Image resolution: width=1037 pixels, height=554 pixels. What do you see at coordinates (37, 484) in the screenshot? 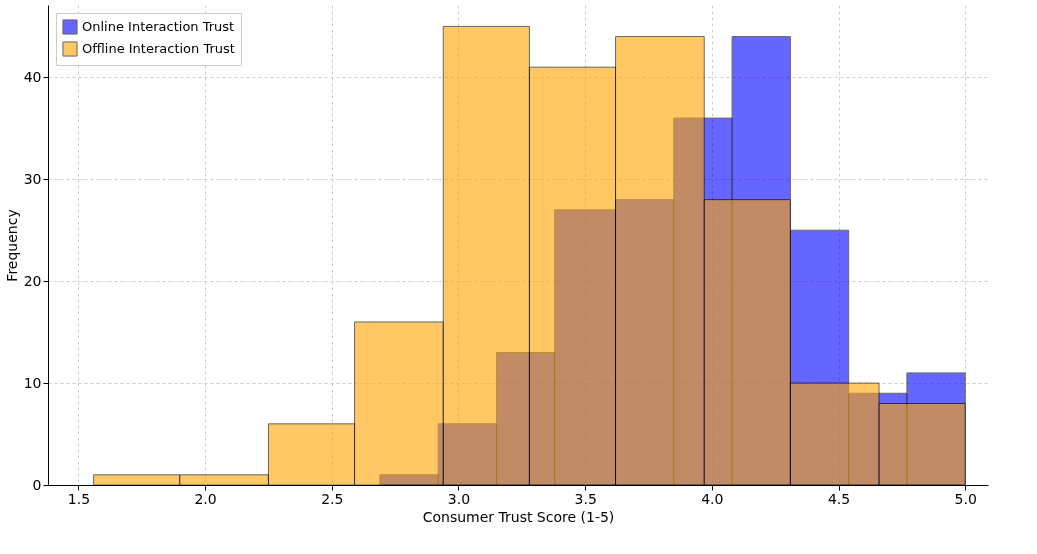
I see `y-tick-label: 0` at bounding box center [37, 484].